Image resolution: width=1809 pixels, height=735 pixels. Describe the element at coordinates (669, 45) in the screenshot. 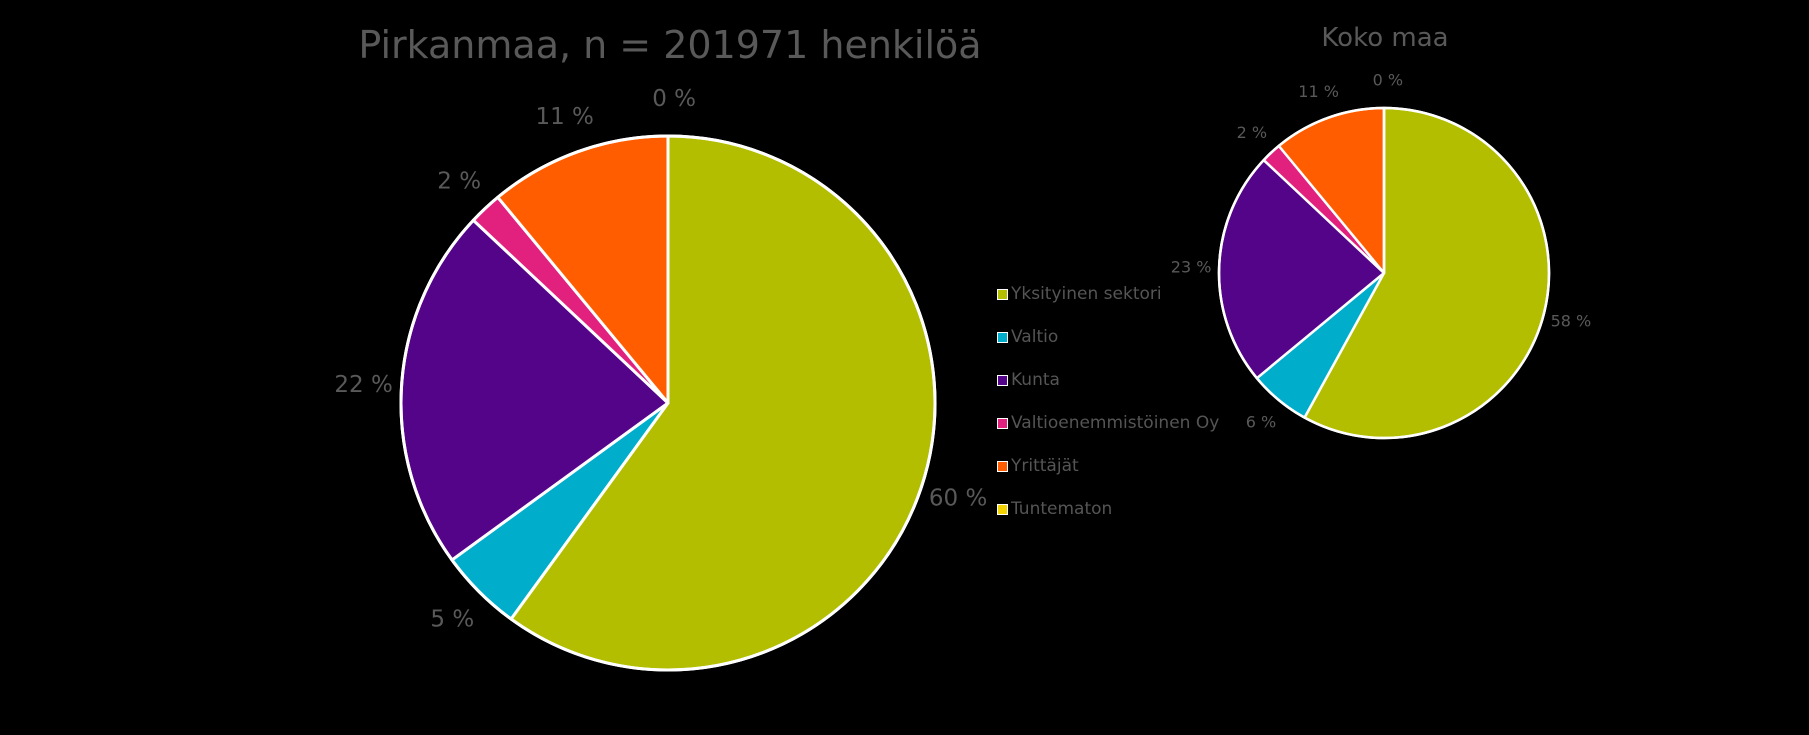

I see `chart-title-pirkanmaa: Pirkanmaa, n = 201971 henkilöä` at that location.